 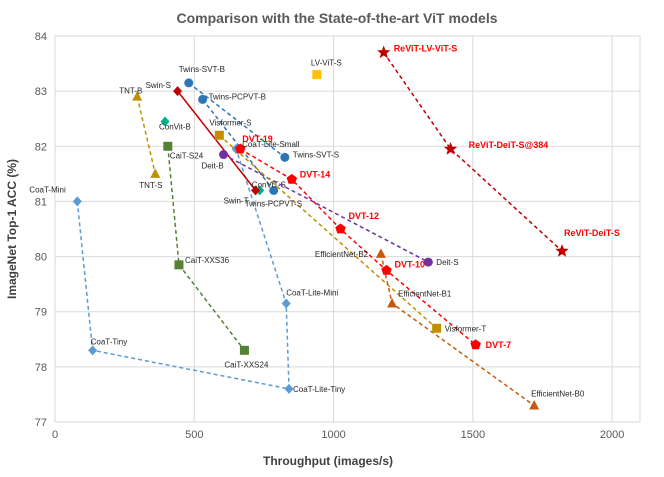 What do you see at coordinates (109, 341) in the screenshot?
I see `point-label: CoaT-Tiny` at bounding box center [109, 341].